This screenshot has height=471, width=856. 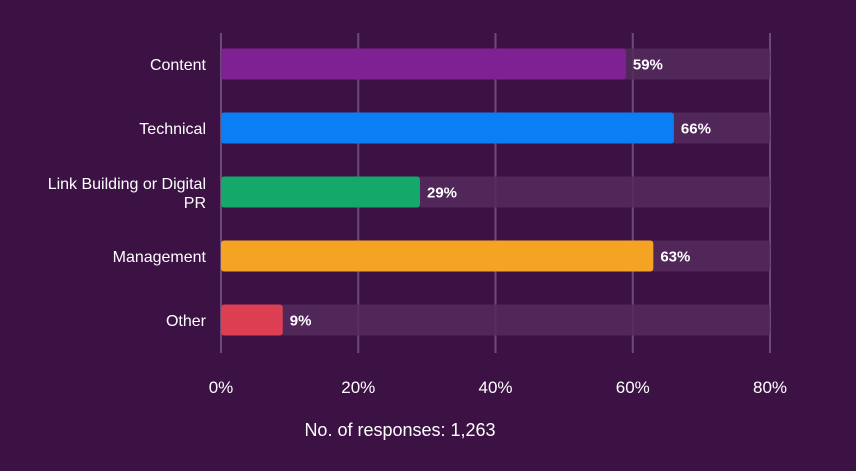 What do you see at coordinates (442, 193) in the screenshot?
I see `value-label: 29%` at bounding box center [442, 193].